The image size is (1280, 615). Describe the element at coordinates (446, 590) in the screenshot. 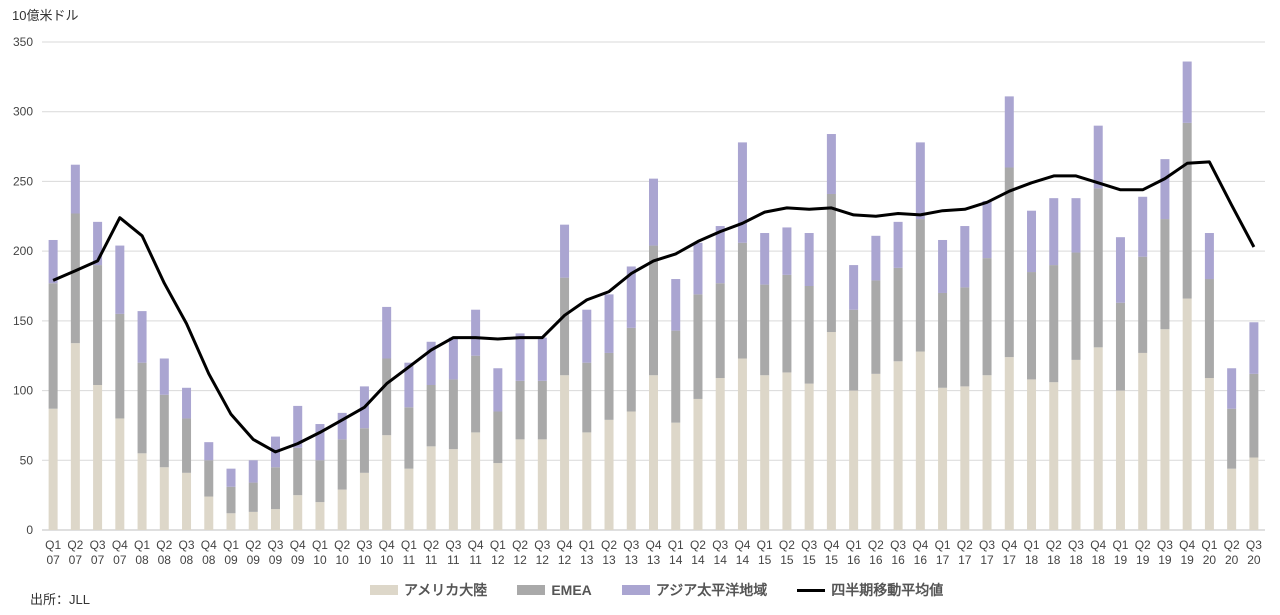

I see `legend-label-americas: アメリカ大陸` at that location.